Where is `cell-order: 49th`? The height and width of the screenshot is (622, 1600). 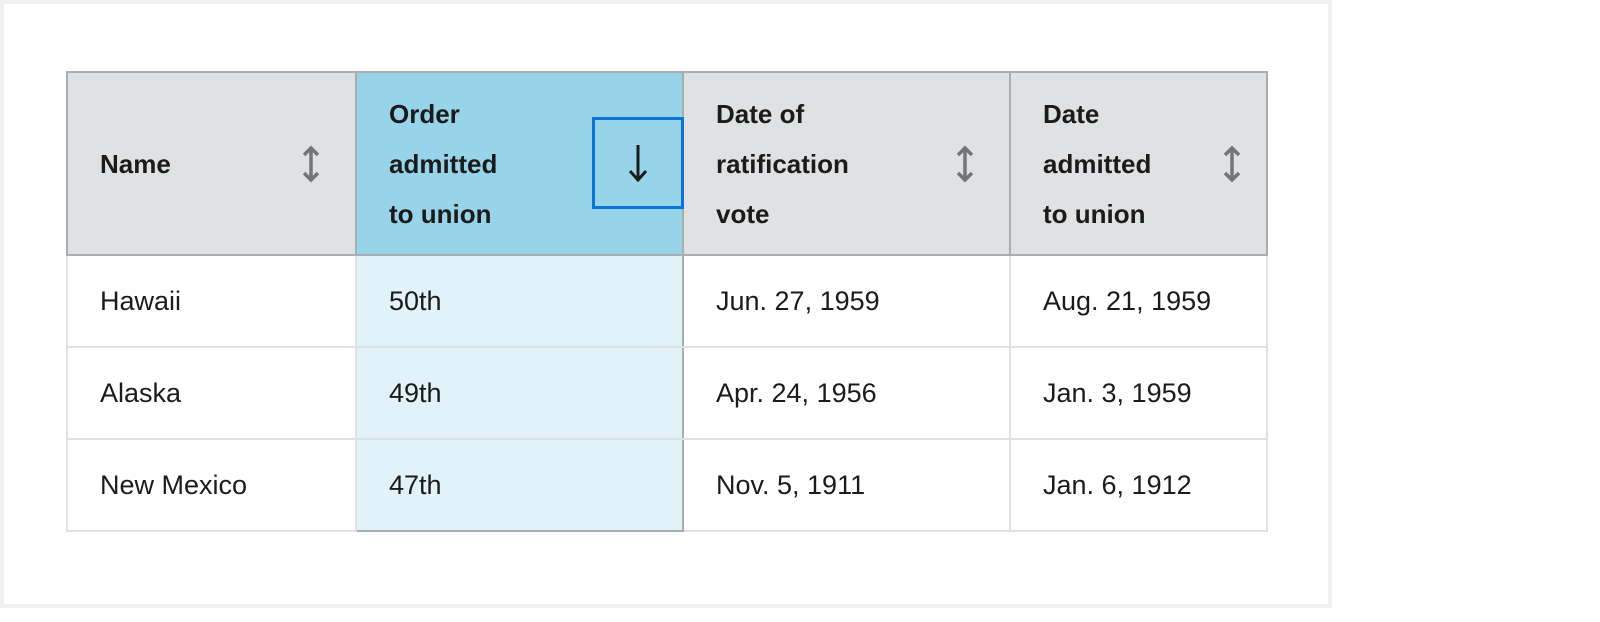 cell-order: 49th is located at coordinates (519, 393).